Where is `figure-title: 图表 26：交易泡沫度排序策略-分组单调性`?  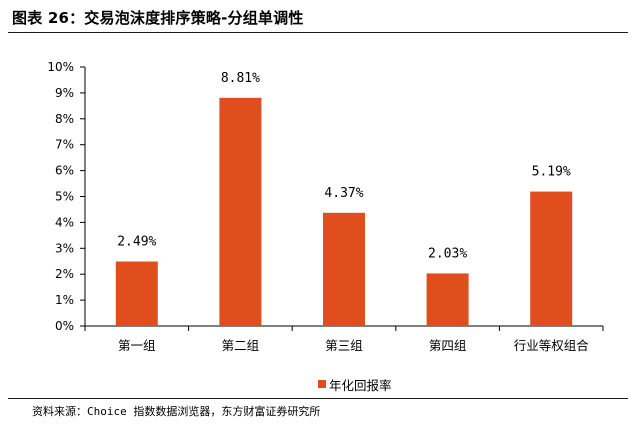 figure-title: 图表 26：交易泡沫度排序策略-分组单调性 is located at coordinates (158, 18).